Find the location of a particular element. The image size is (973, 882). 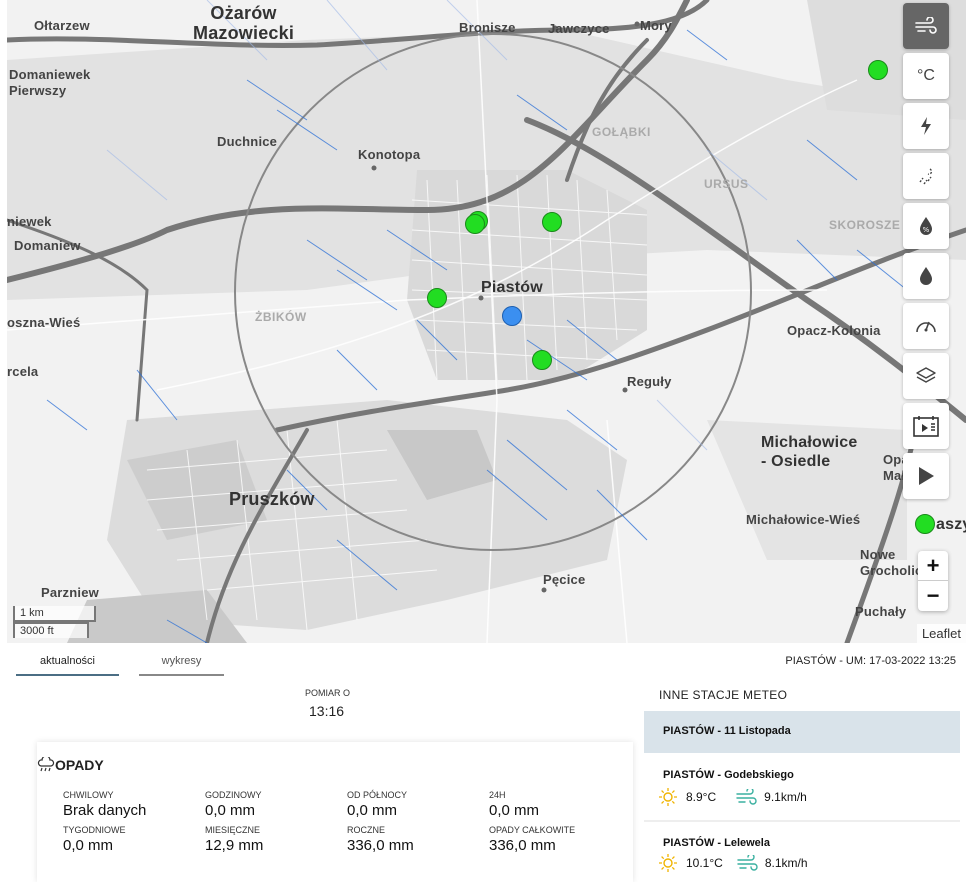

rain-cloud-icon is located at coordinates (46, 764).